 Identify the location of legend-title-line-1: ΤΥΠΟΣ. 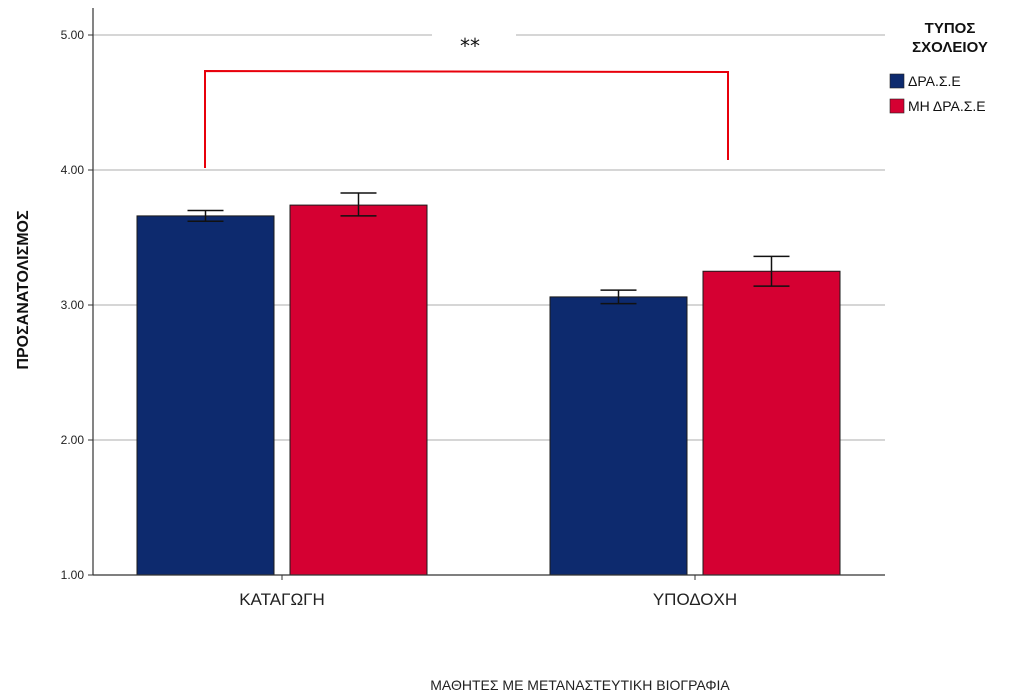
(950, 28).